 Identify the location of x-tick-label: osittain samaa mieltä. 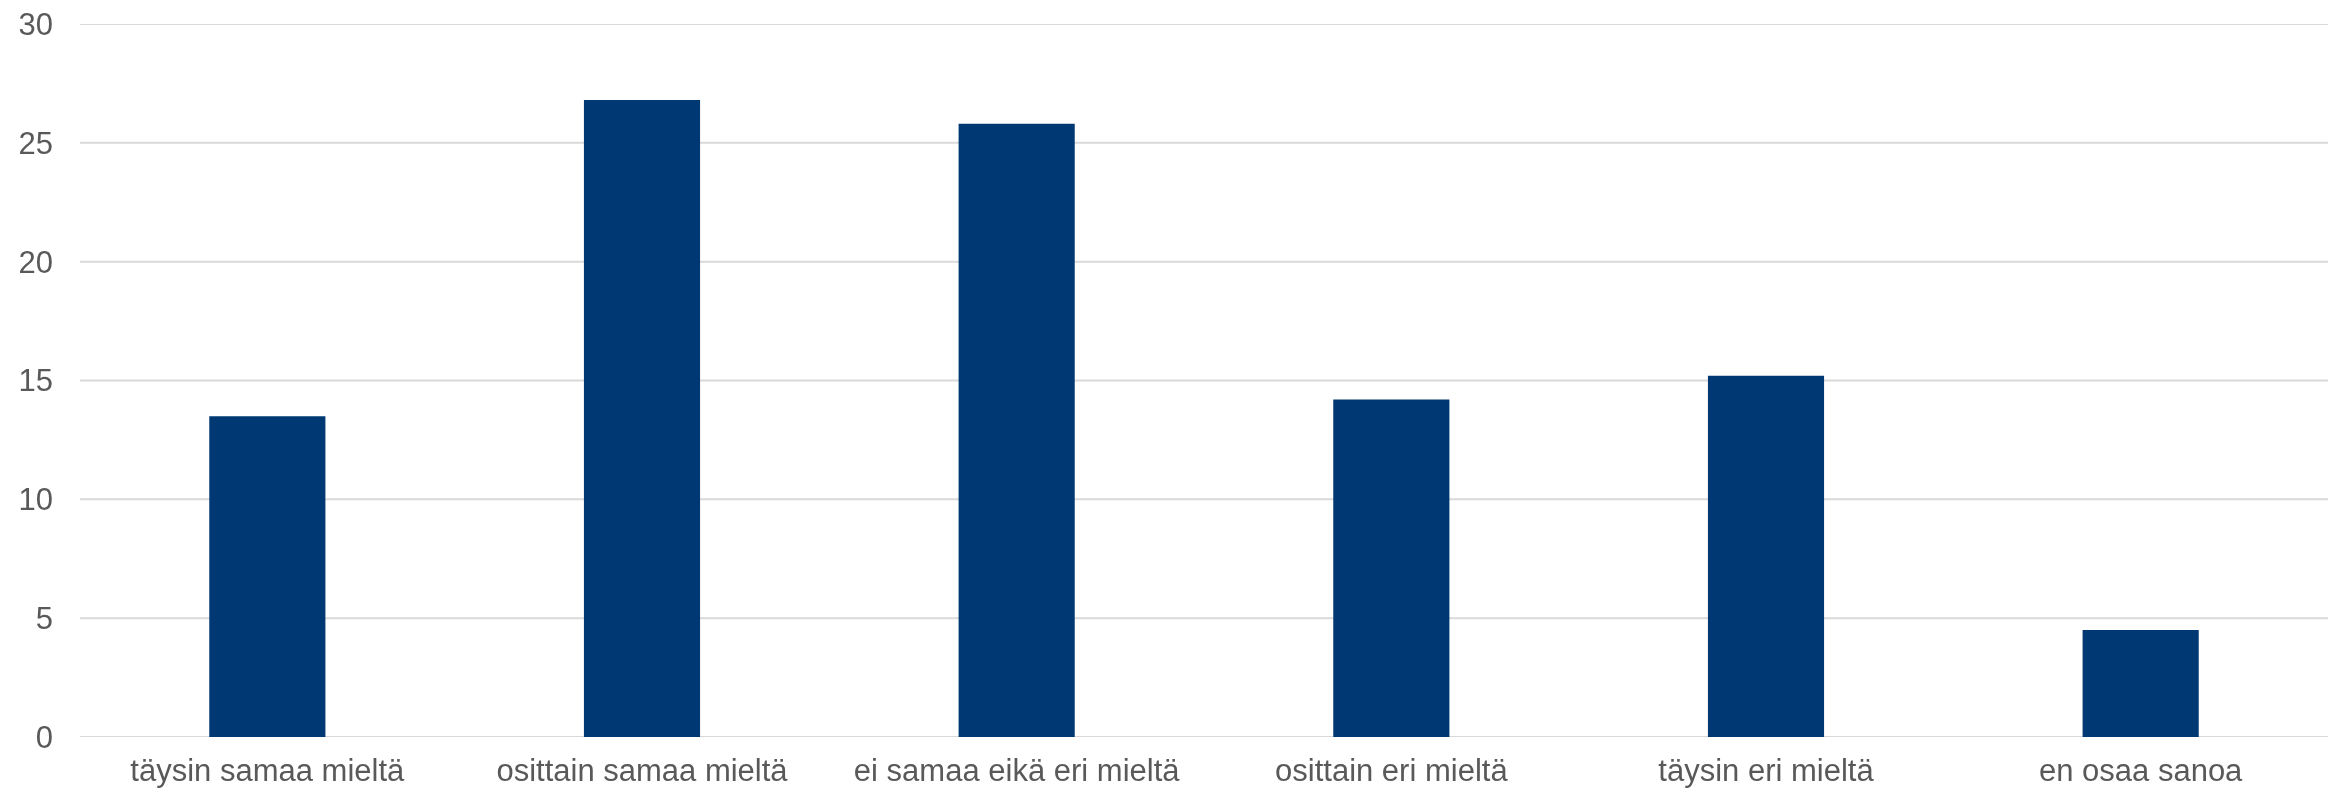
(642, 770).